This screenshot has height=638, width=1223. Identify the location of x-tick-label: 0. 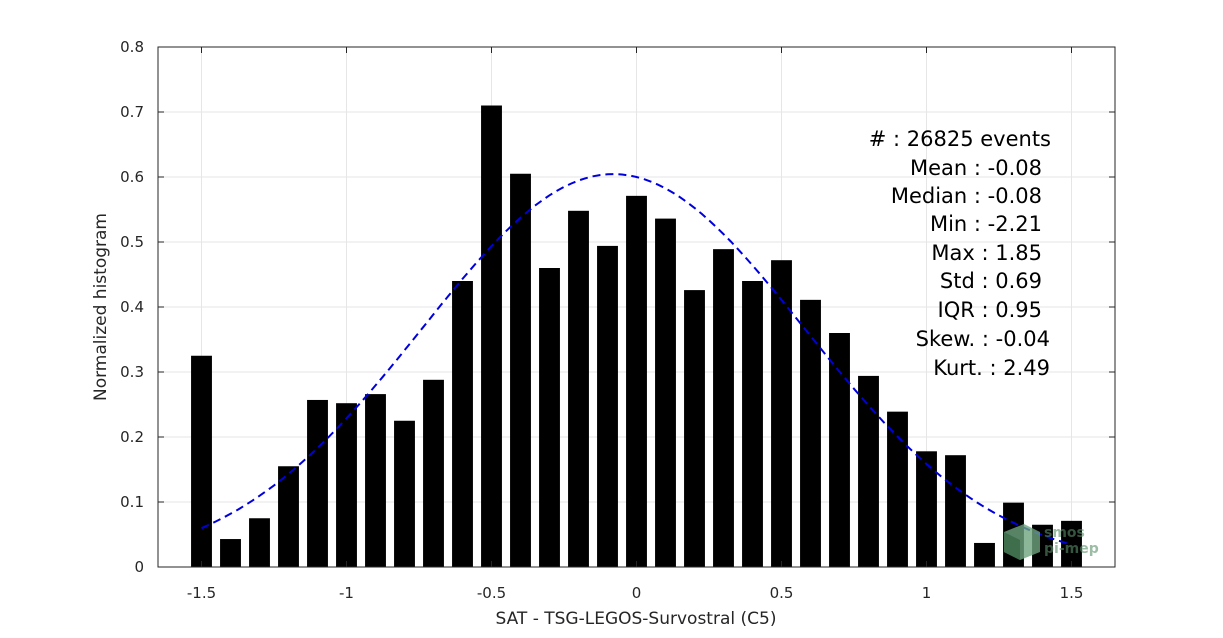
(637, 593).